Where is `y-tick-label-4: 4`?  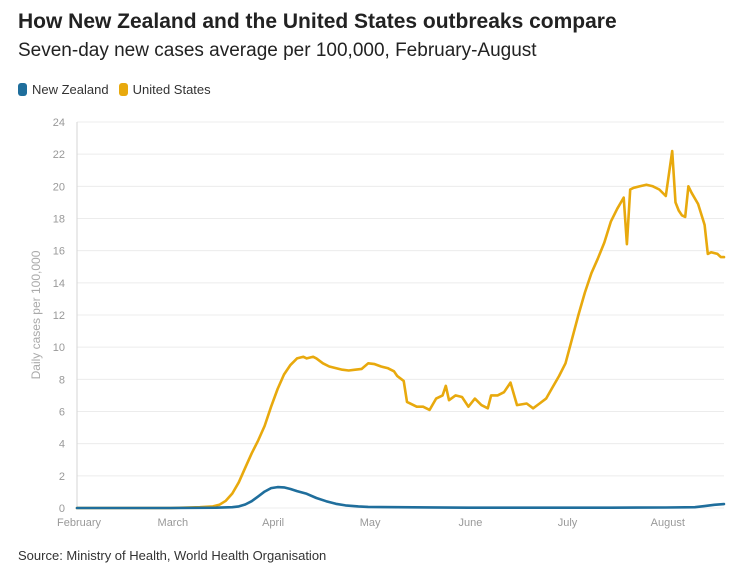 y-tick-label-4: 4 is located at coordinates (62, 445).